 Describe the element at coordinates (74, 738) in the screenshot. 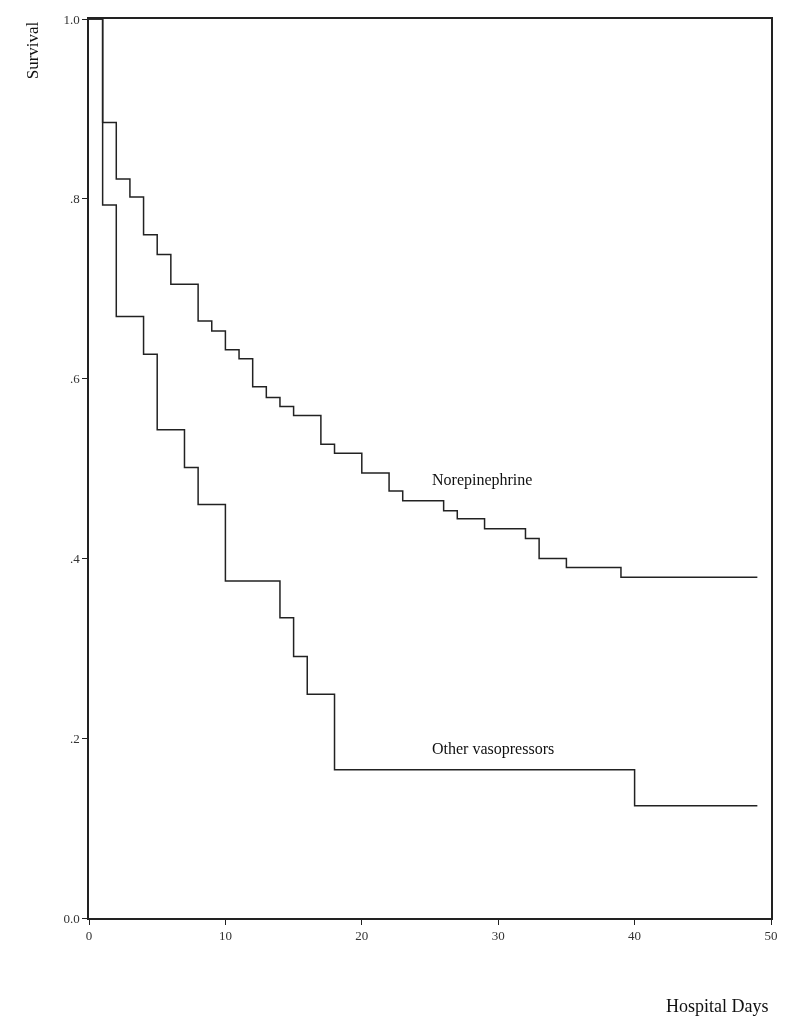

I see `y-tick-label: .2` at that location.